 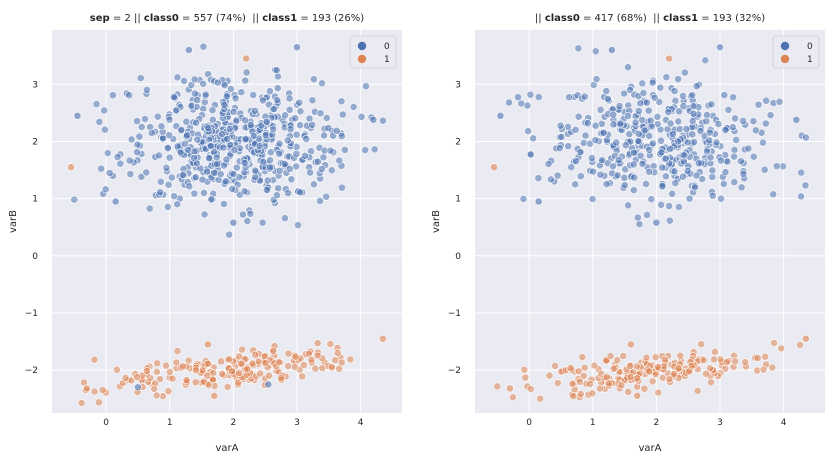 I want to click on y-tick-label: −1, so click(x=31, y=314).